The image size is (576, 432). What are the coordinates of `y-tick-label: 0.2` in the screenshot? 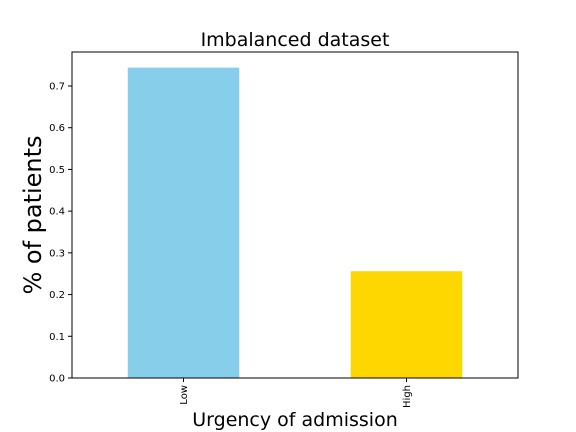 It's located at (57, 295).